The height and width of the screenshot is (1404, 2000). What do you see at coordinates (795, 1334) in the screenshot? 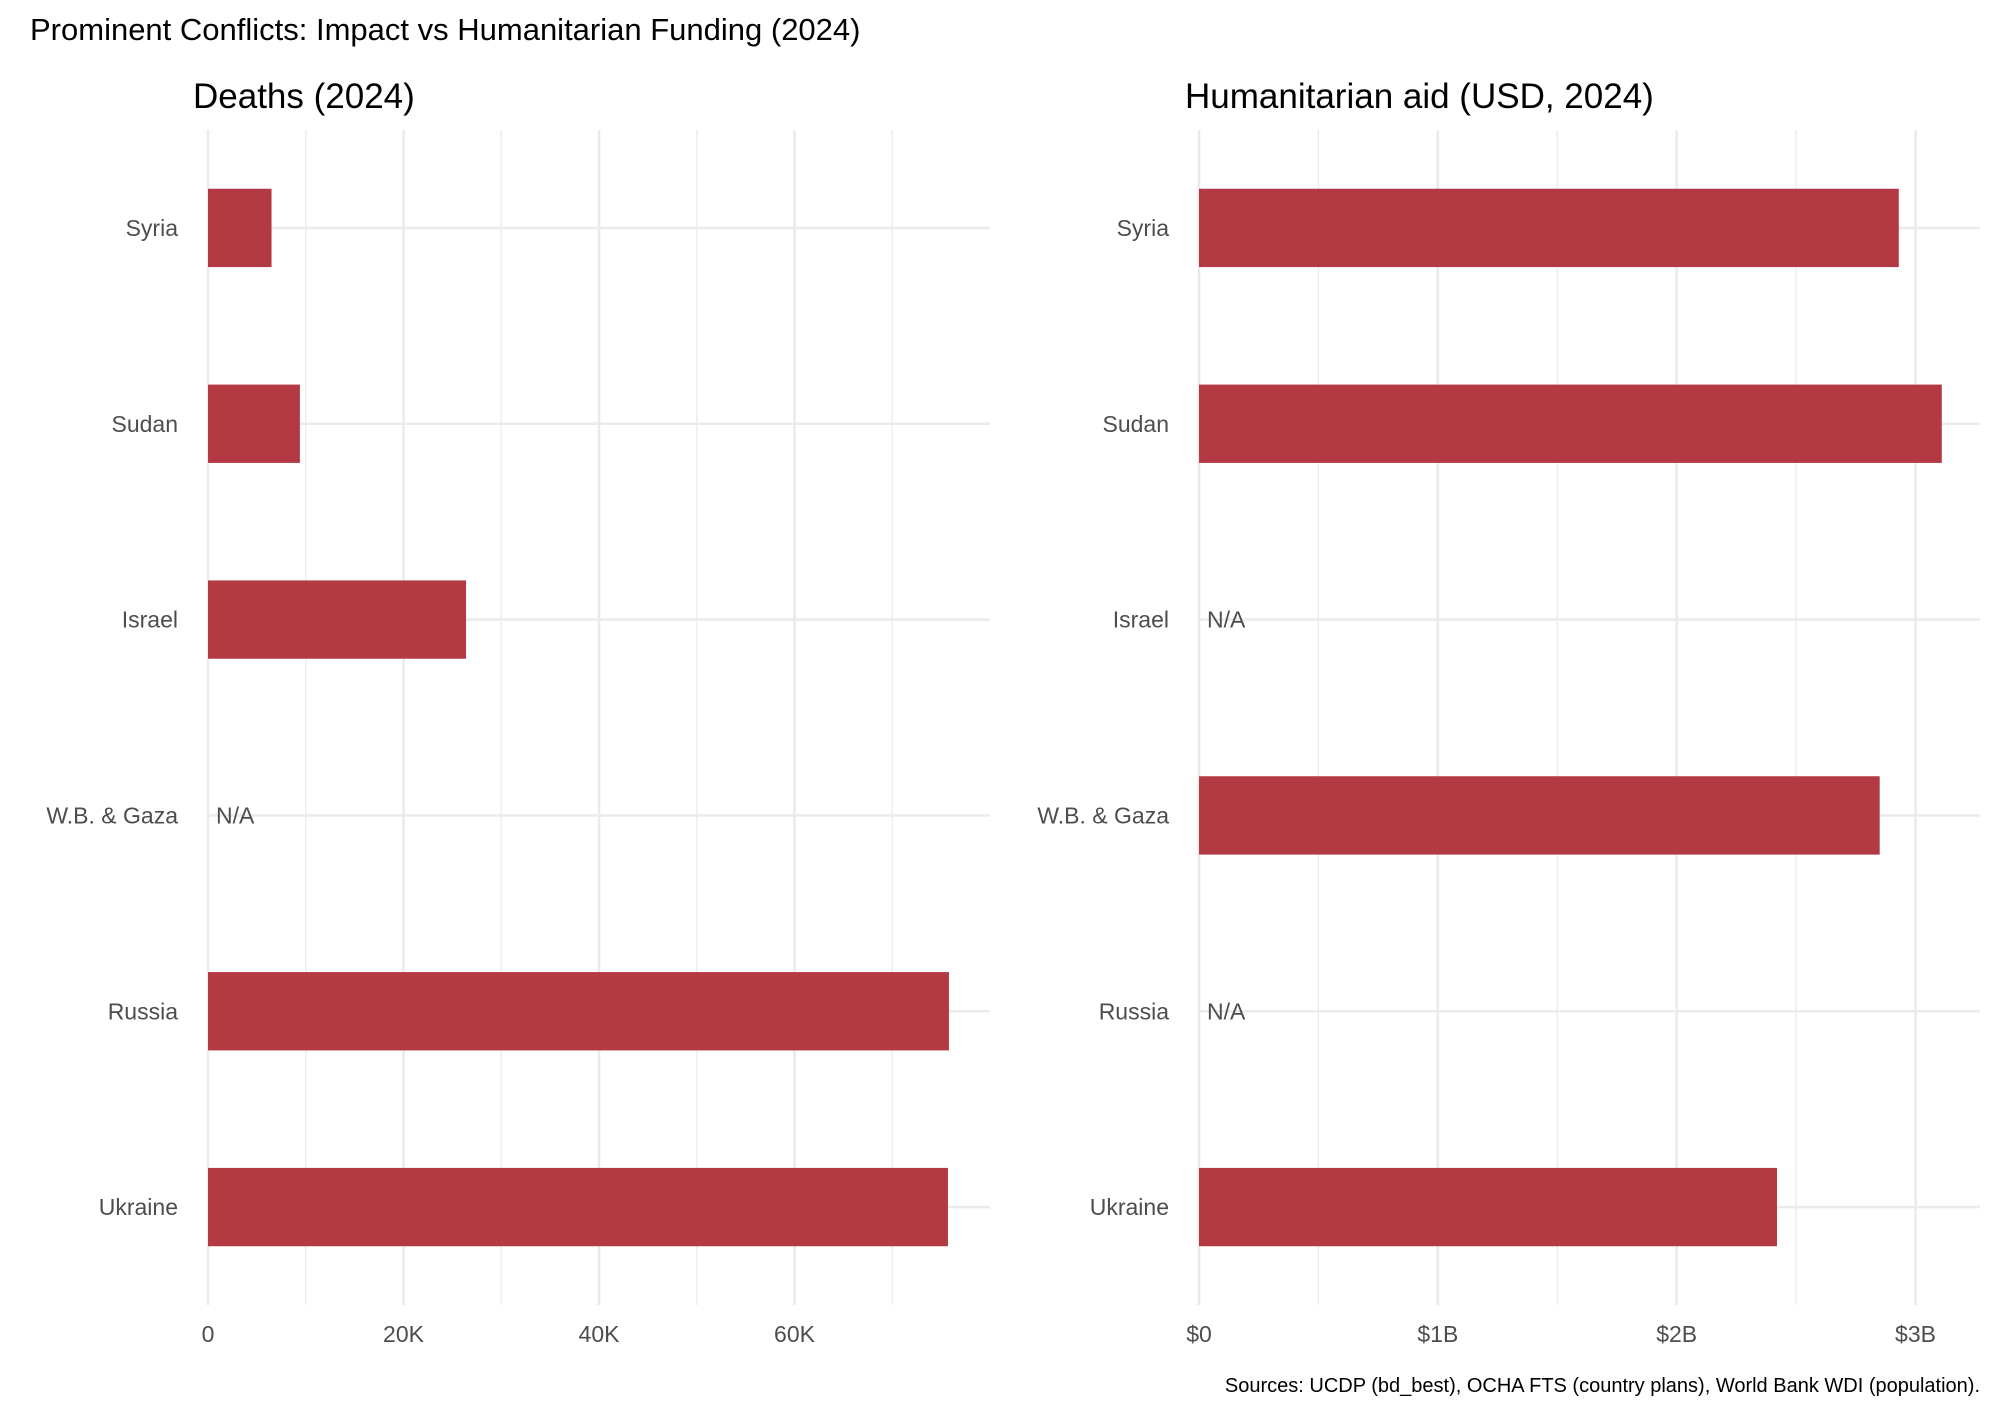
I see `x-tick-label: 60K` at bounding box center [795, 1334].